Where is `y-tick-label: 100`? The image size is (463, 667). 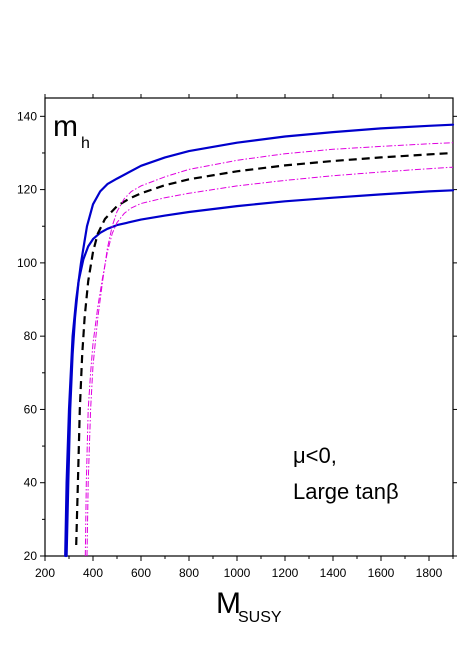 y-tick-label: 100 is located at coordinates (27, 263).